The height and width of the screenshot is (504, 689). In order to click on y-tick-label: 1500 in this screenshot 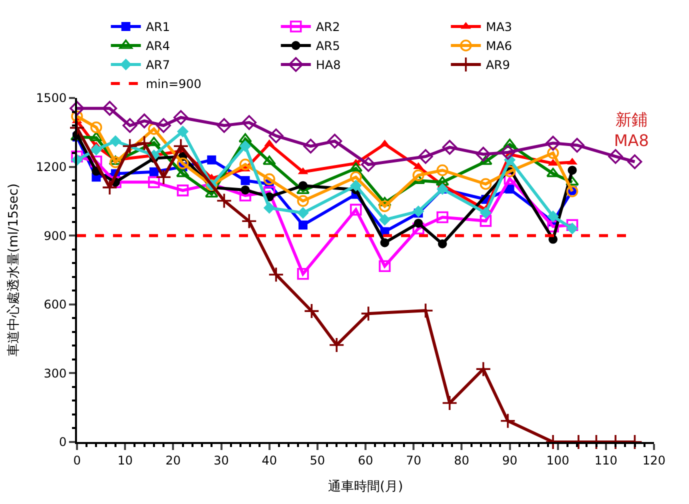, I will do `click(51, 98)`.